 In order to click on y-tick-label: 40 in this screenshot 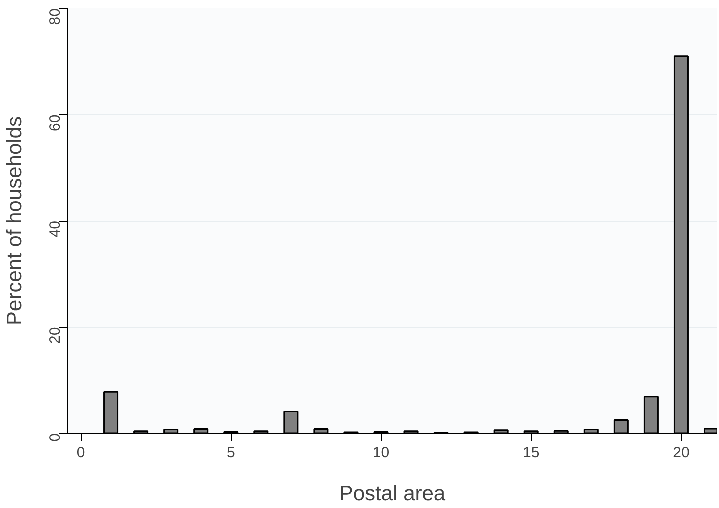, I will do `click(55, 229)`.